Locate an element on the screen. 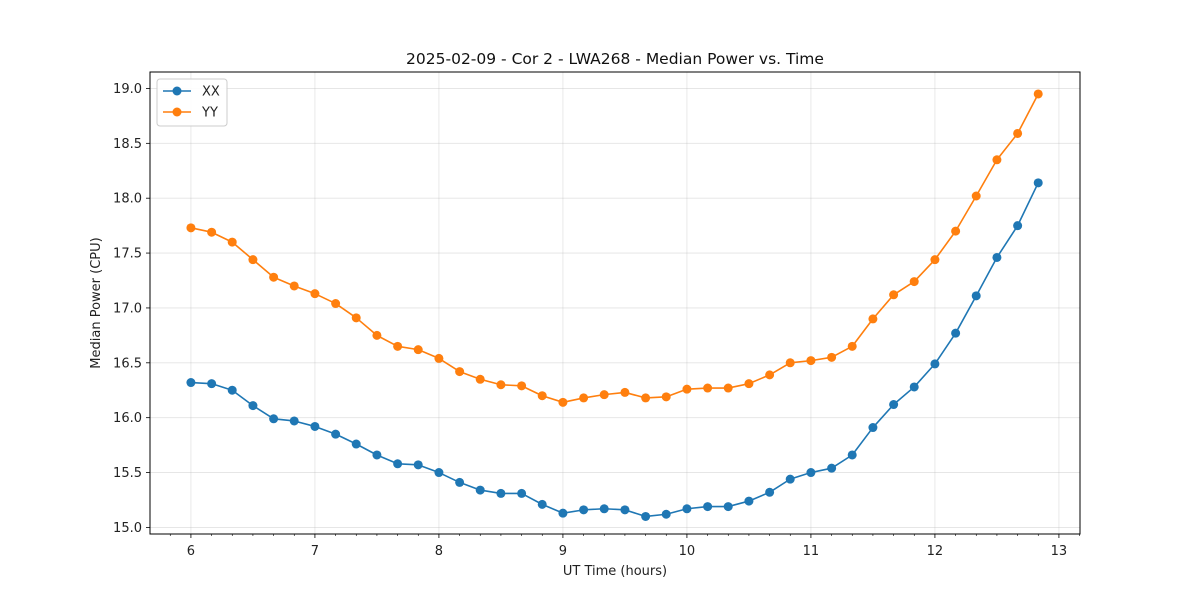 The height and width of the screenshot is (600, 1200). y-tick-label: 19.0 is located at coordinates (127, 89).